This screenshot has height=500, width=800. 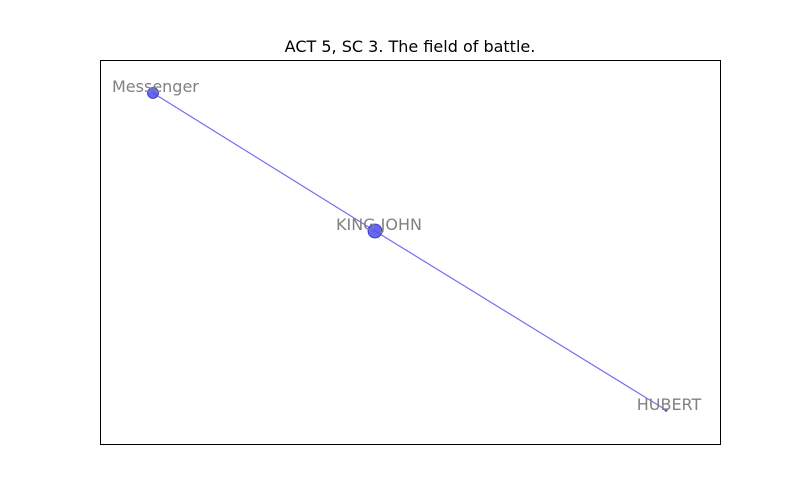 I want to click on node-messenger, so click(x=153, y=93).